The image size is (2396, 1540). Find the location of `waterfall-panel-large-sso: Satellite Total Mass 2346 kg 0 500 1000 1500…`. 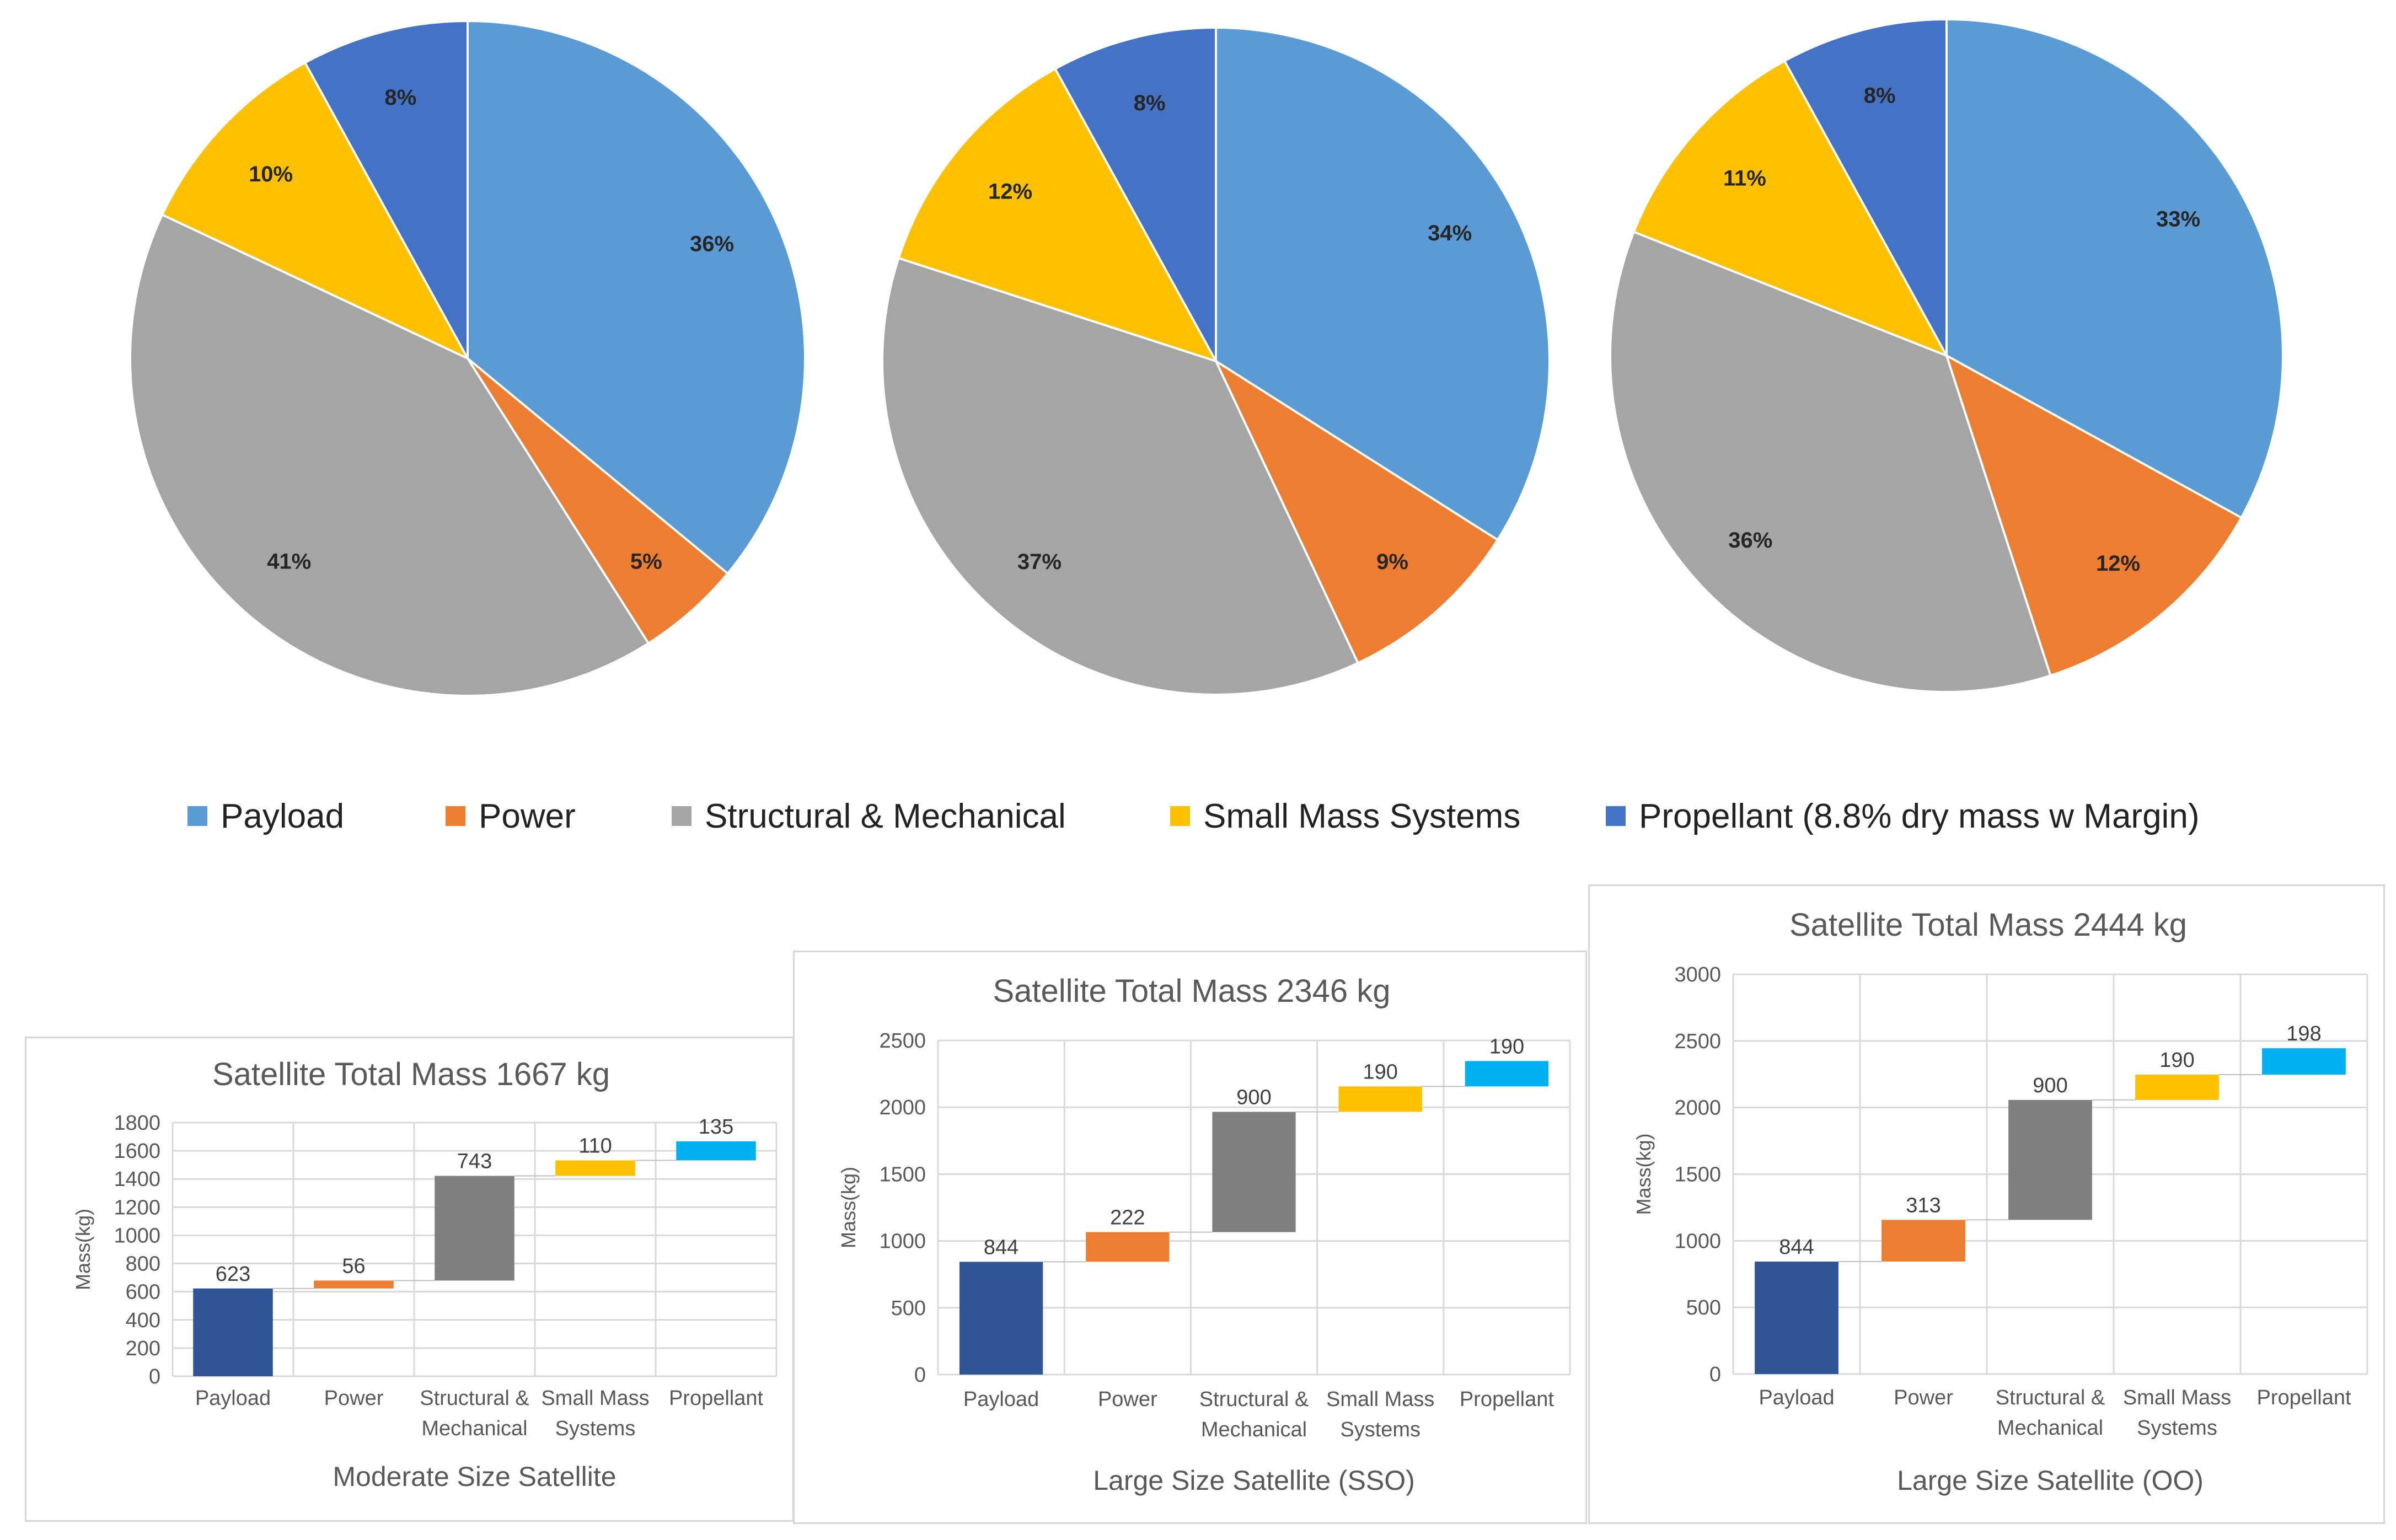

waterfall-panel-large-sso: Satellite Total Mass 2346 kg 0 500 1000 1500… is located at coordinates (1190, 1237).